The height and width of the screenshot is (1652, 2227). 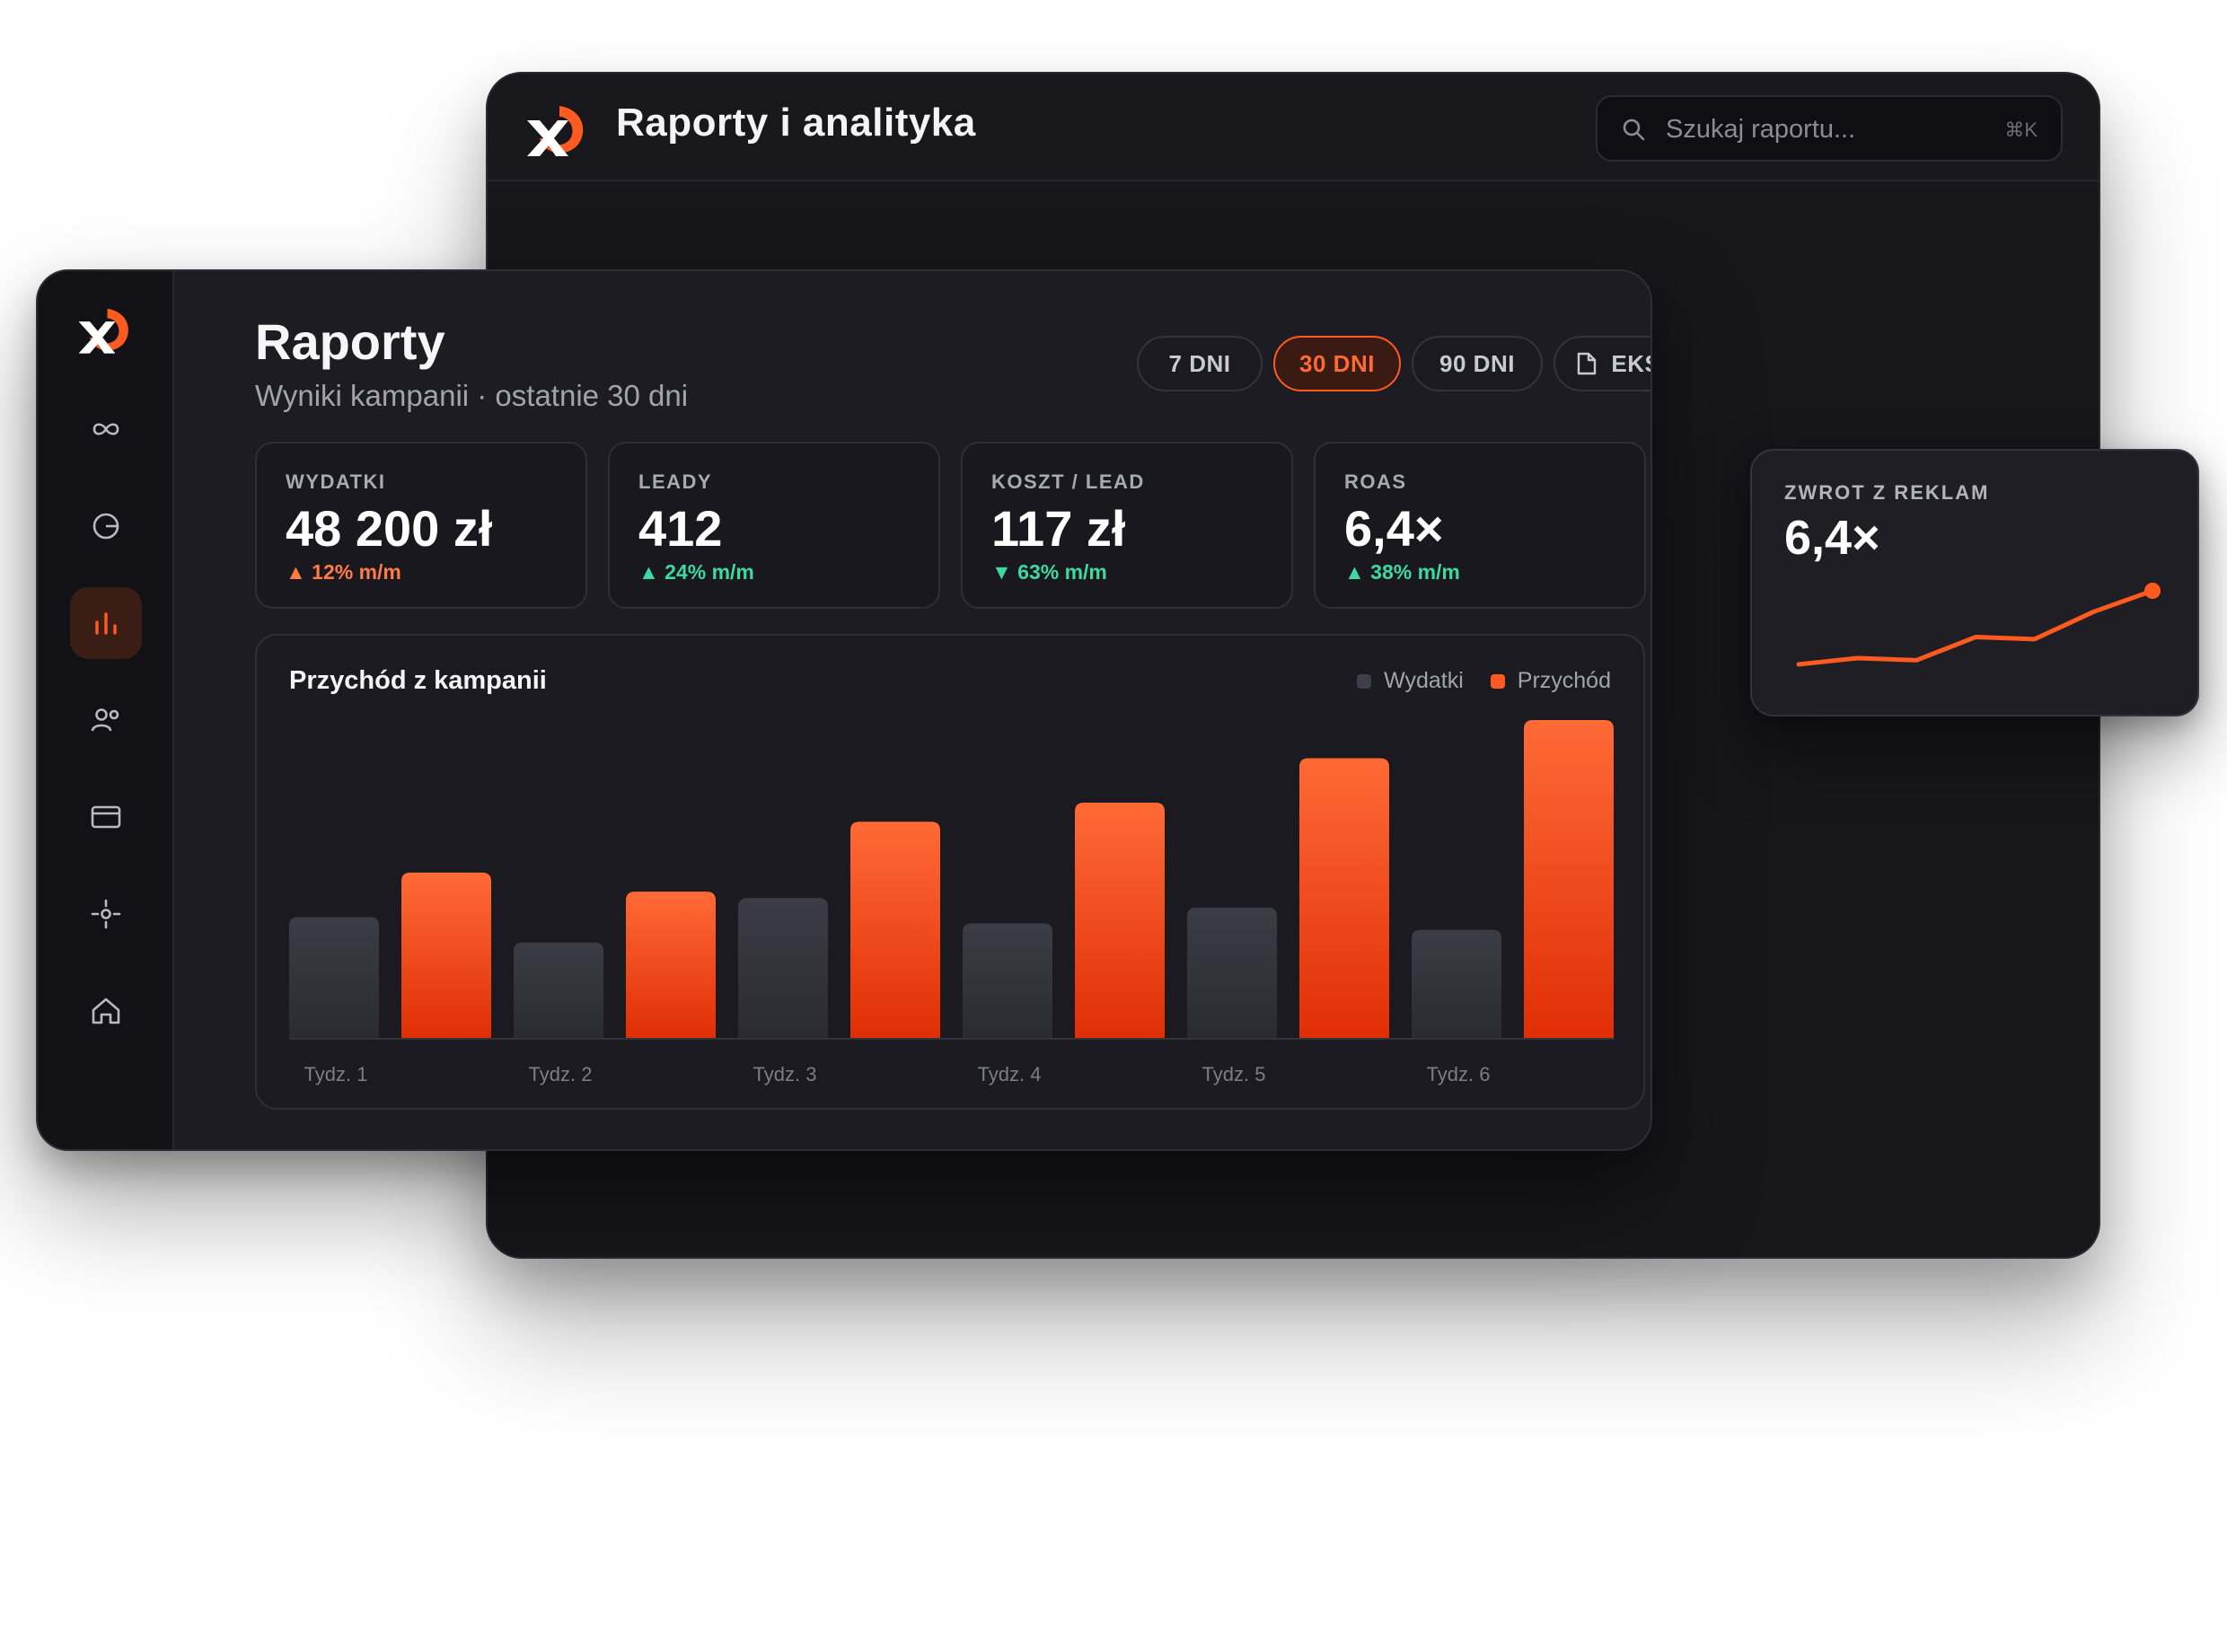 I want to click on infinity-icon, so click(x=105, y=429).